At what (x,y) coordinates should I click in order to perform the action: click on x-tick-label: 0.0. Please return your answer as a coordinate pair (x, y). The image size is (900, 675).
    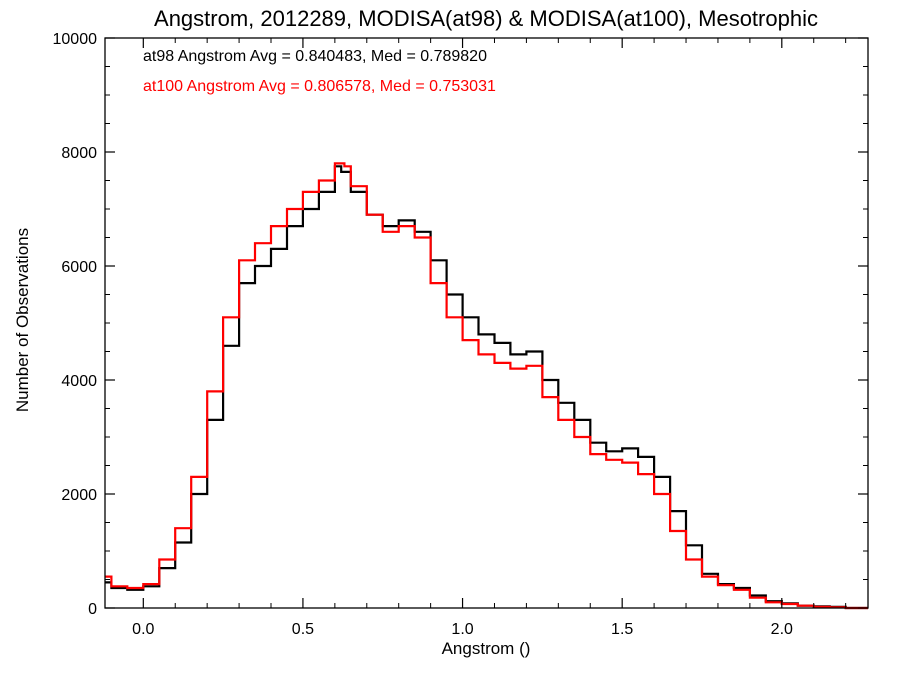
    Looking at the image, I should click on (143, 629).